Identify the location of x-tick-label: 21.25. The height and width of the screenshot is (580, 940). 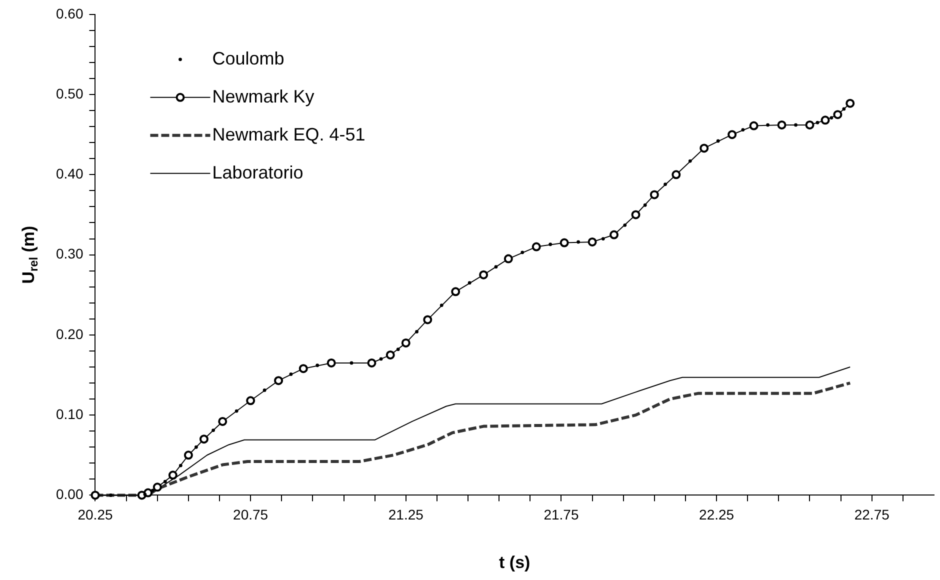
(406, 514).